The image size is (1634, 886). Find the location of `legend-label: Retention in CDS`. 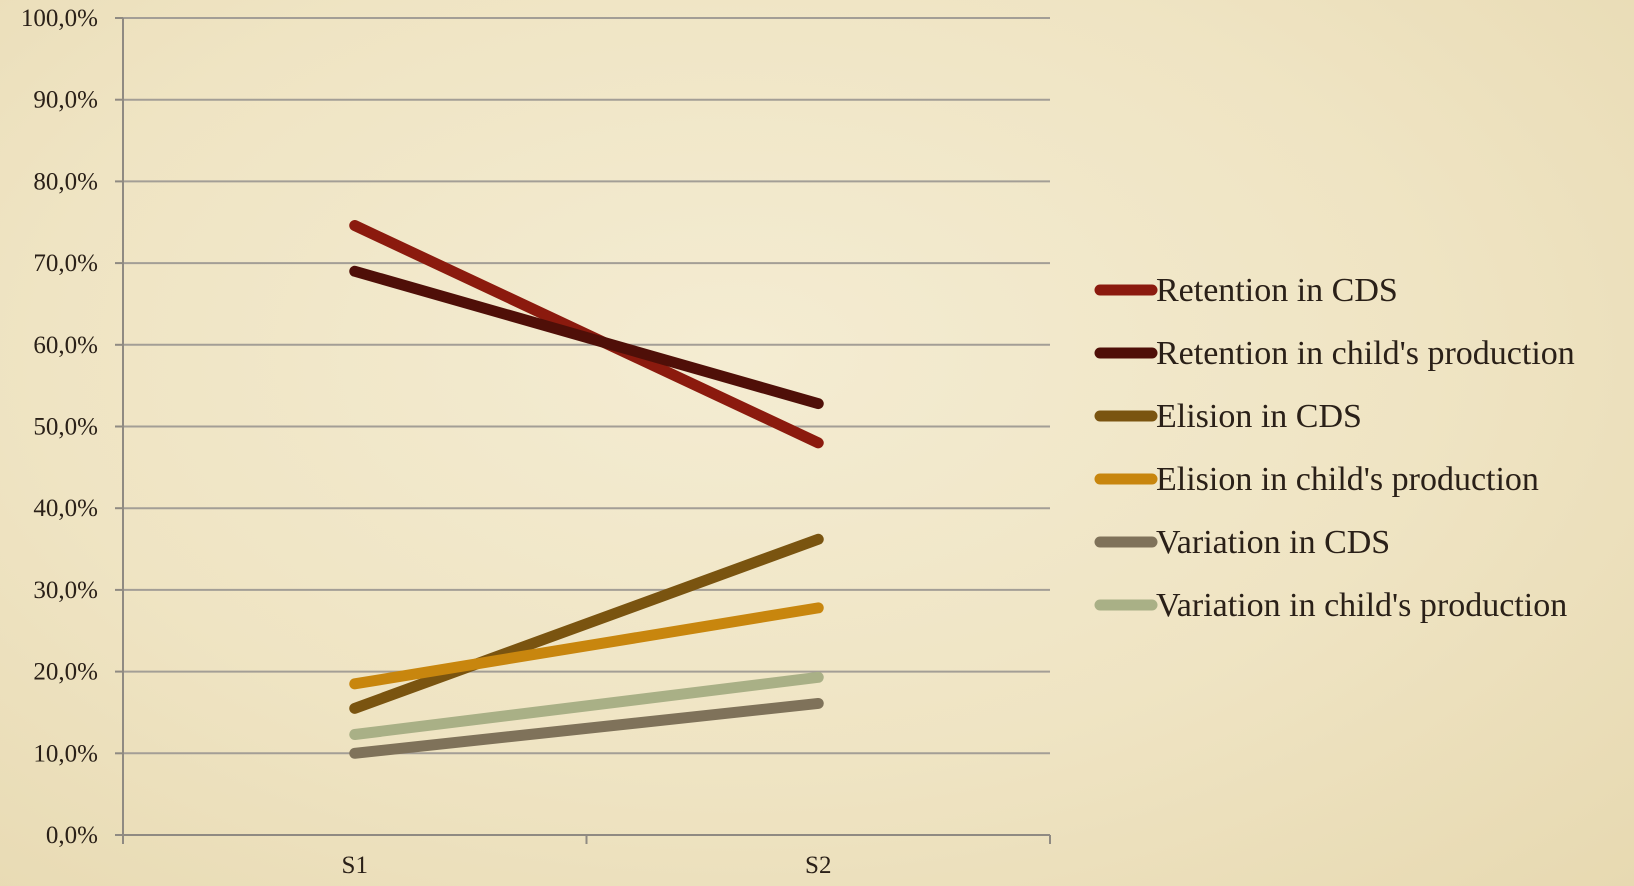

legend-label: Retention in CDS is located at coordinates (1277, 290).